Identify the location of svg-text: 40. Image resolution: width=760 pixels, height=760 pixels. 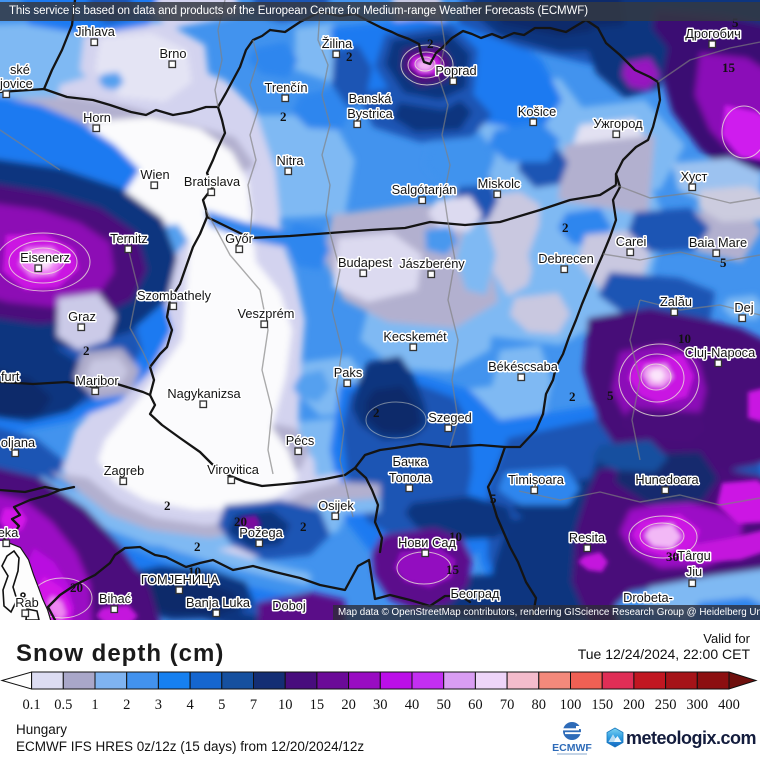
(412, 705).